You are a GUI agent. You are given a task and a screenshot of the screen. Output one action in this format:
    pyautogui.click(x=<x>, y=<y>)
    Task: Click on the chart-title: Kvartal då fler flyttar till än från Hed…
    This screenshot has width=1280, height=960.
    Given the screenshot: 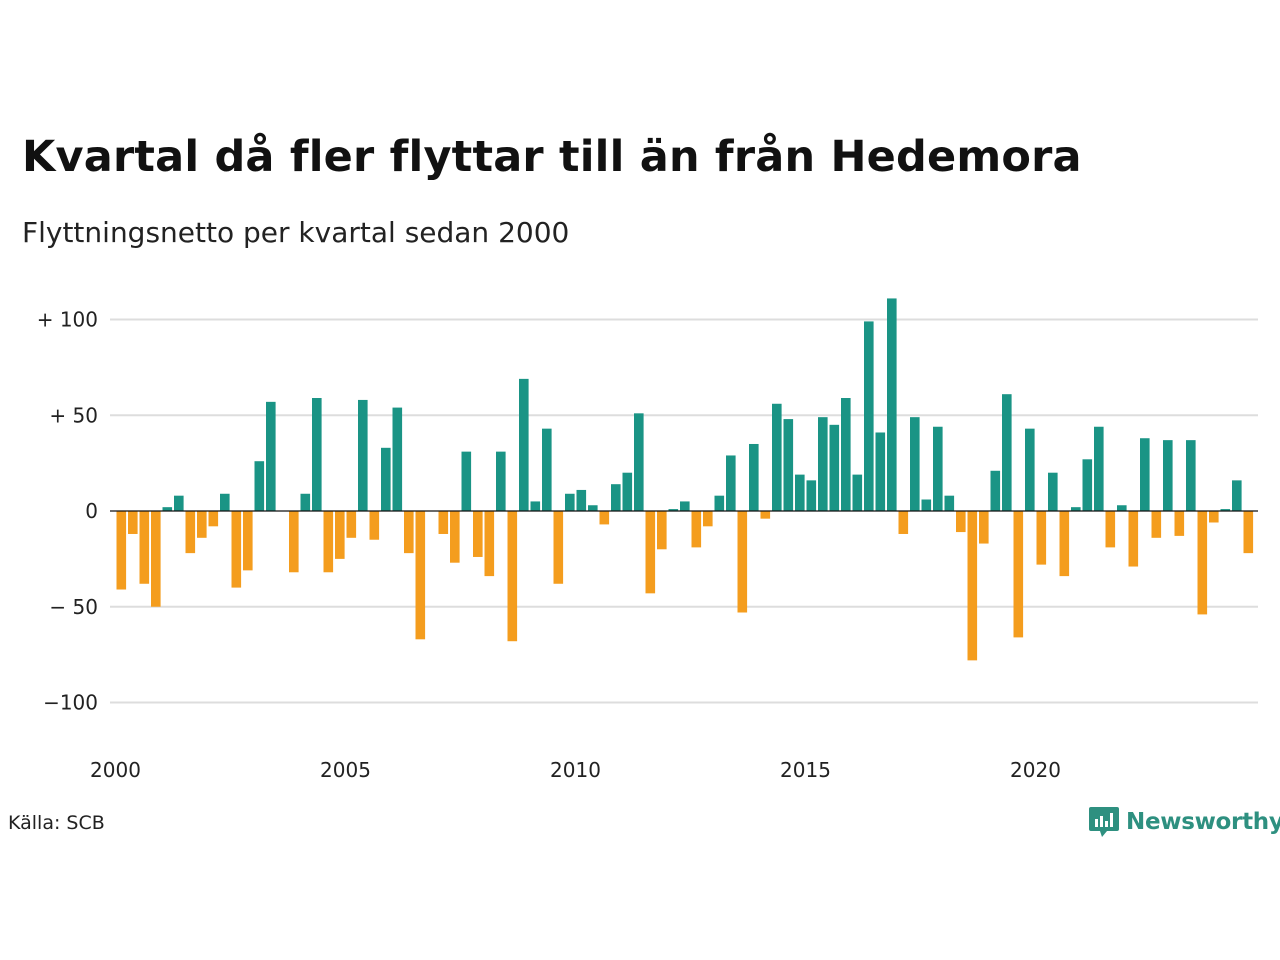 What is the action you would take?
    pyautogui.click(x=552, y=157)
    